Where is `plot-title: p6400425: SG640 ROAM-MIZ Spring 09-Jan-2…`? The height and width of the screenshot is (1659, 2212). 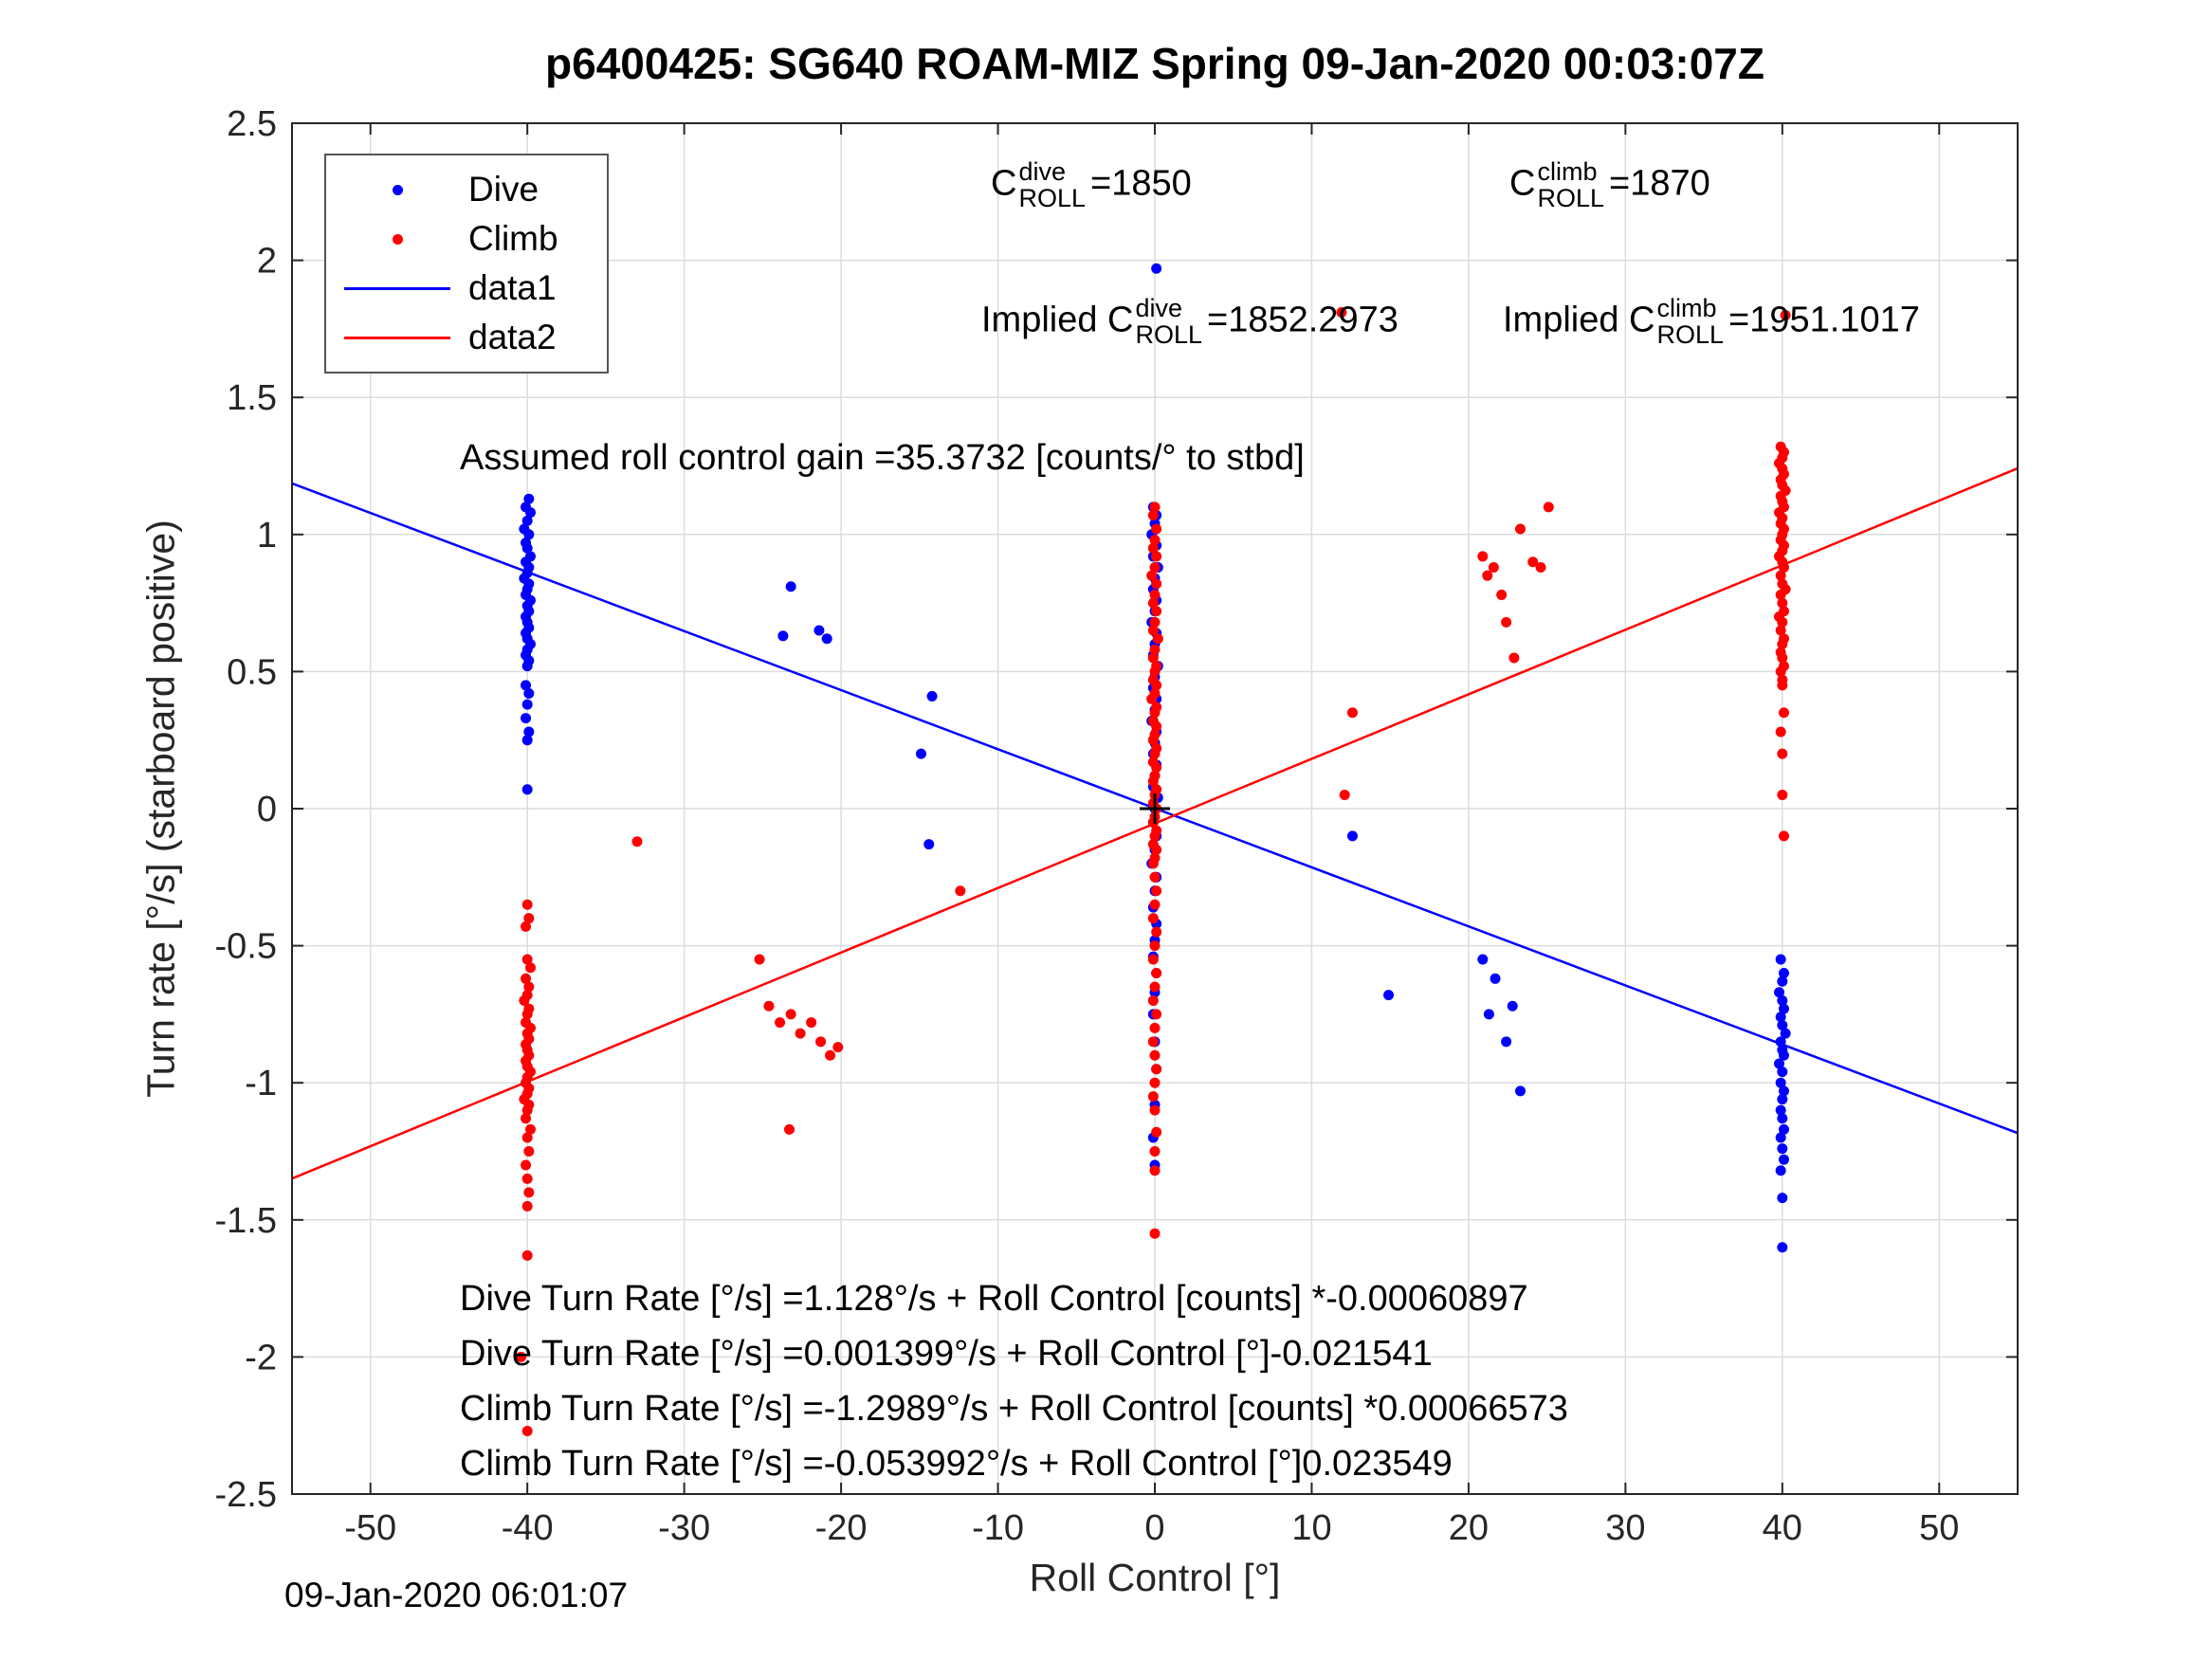 plot-title: p6400425: SG640 ROAM-MIZ Spring 09-Jan-2… is located at coordinates (1154, 63).